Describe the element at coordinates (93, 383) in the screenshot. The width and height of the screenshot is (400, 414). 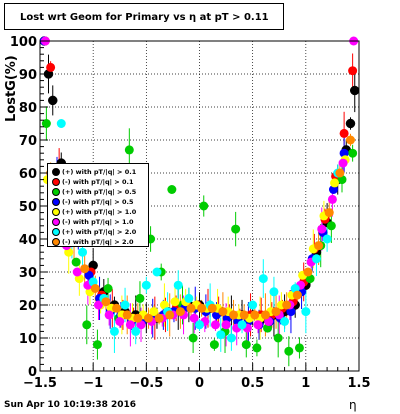
I see `x-tick-label: −1` at that location.